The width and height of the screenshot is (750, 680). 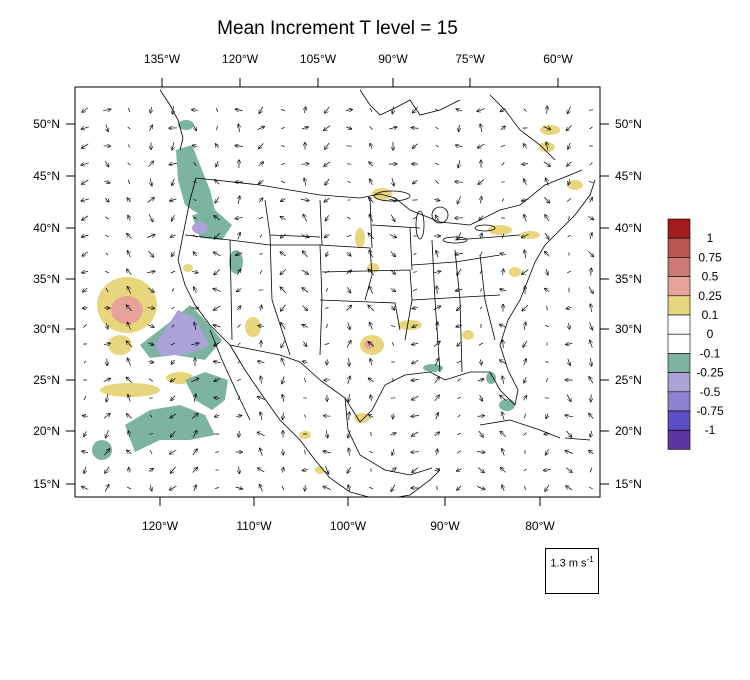 I want to click on hispaniola-outline, so click(x=577, y=439).